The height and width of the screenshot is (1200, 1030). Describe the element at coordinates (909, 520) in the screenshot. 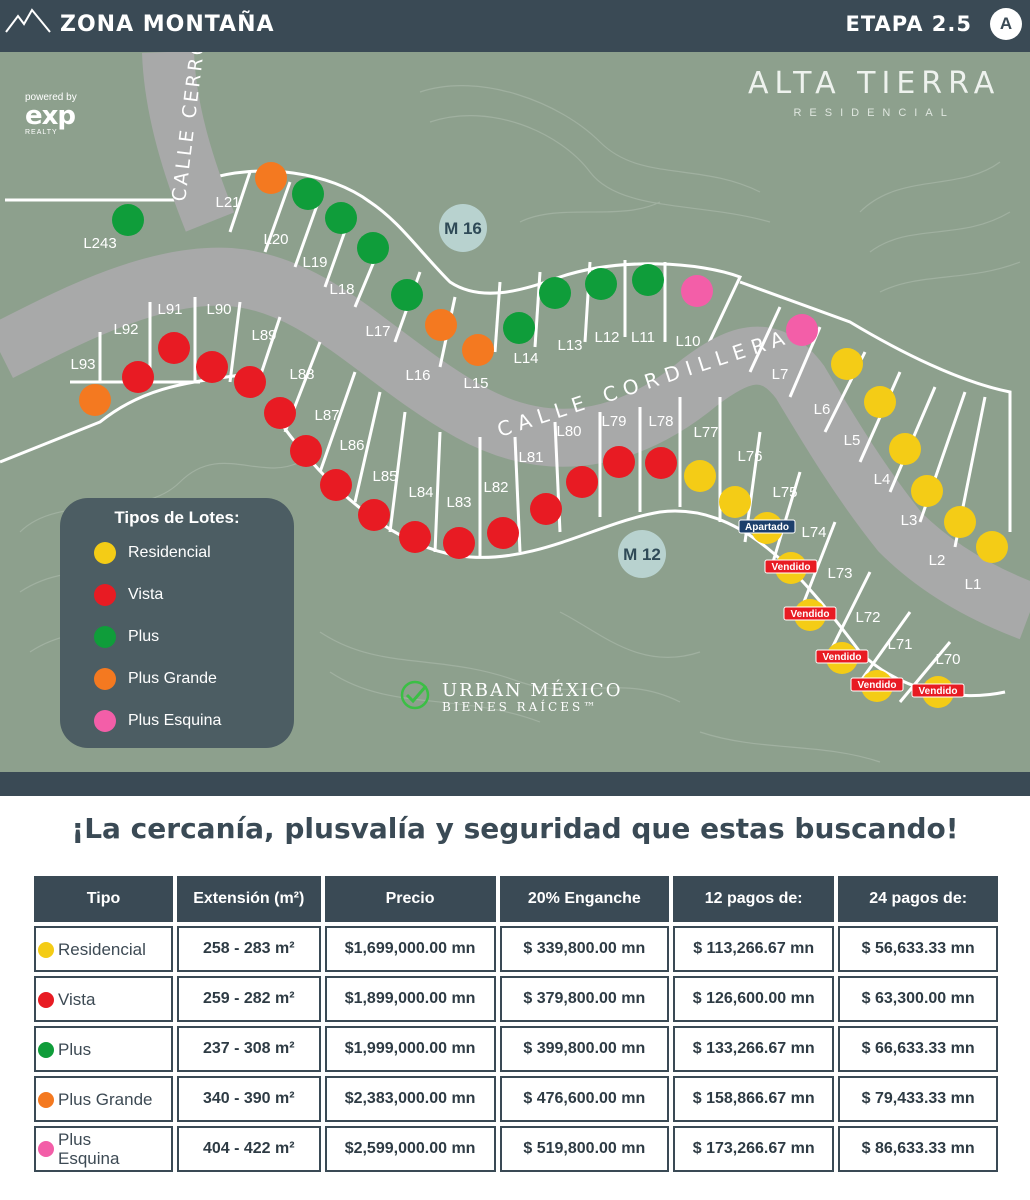

I see `lot-label: L3` at that location.